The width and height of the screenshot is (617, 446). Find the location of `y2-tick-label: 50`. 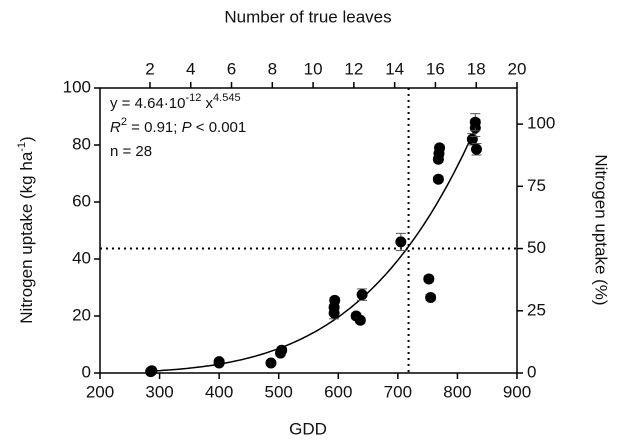

y2-tick-label: 50 is located at coordinates (536, 247).